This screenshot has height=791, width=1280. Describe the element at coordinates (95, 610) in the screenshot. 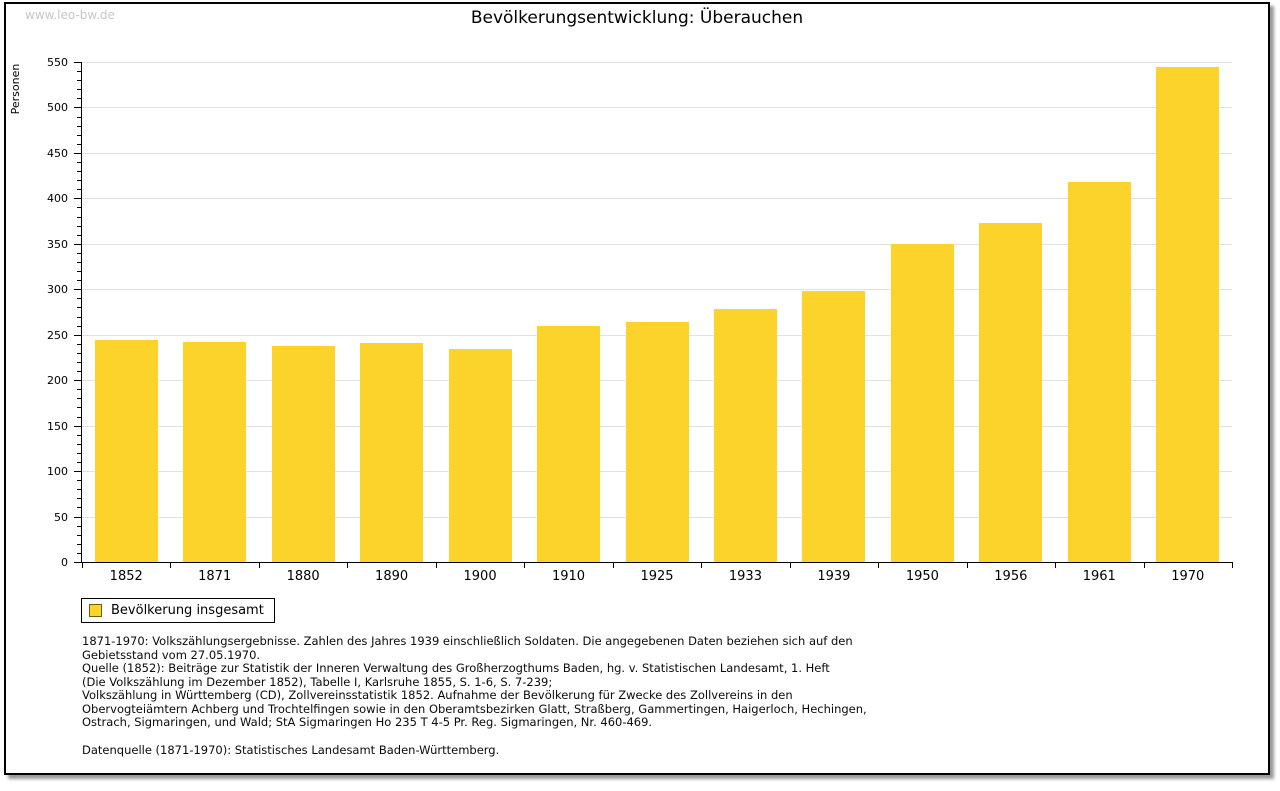

I see `legend-swatch-icon` at that location.